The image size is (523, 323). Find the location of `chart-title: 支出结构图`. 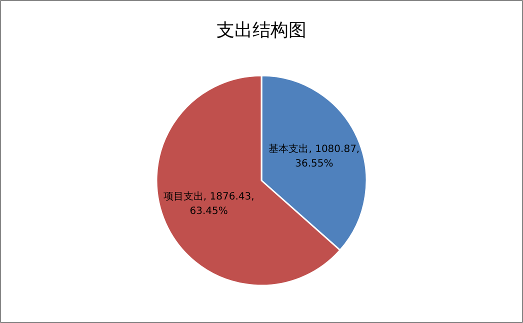

chart-title: 支出结构图 is located at coordinates (261, 30).